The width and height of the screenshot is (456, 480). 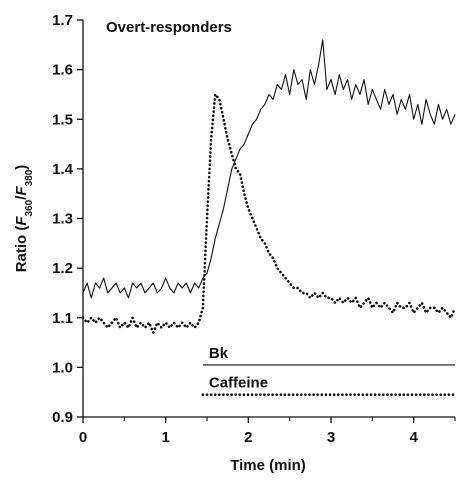 I want to click on y-axis-label-part: 360, so click(x=29, y=207).